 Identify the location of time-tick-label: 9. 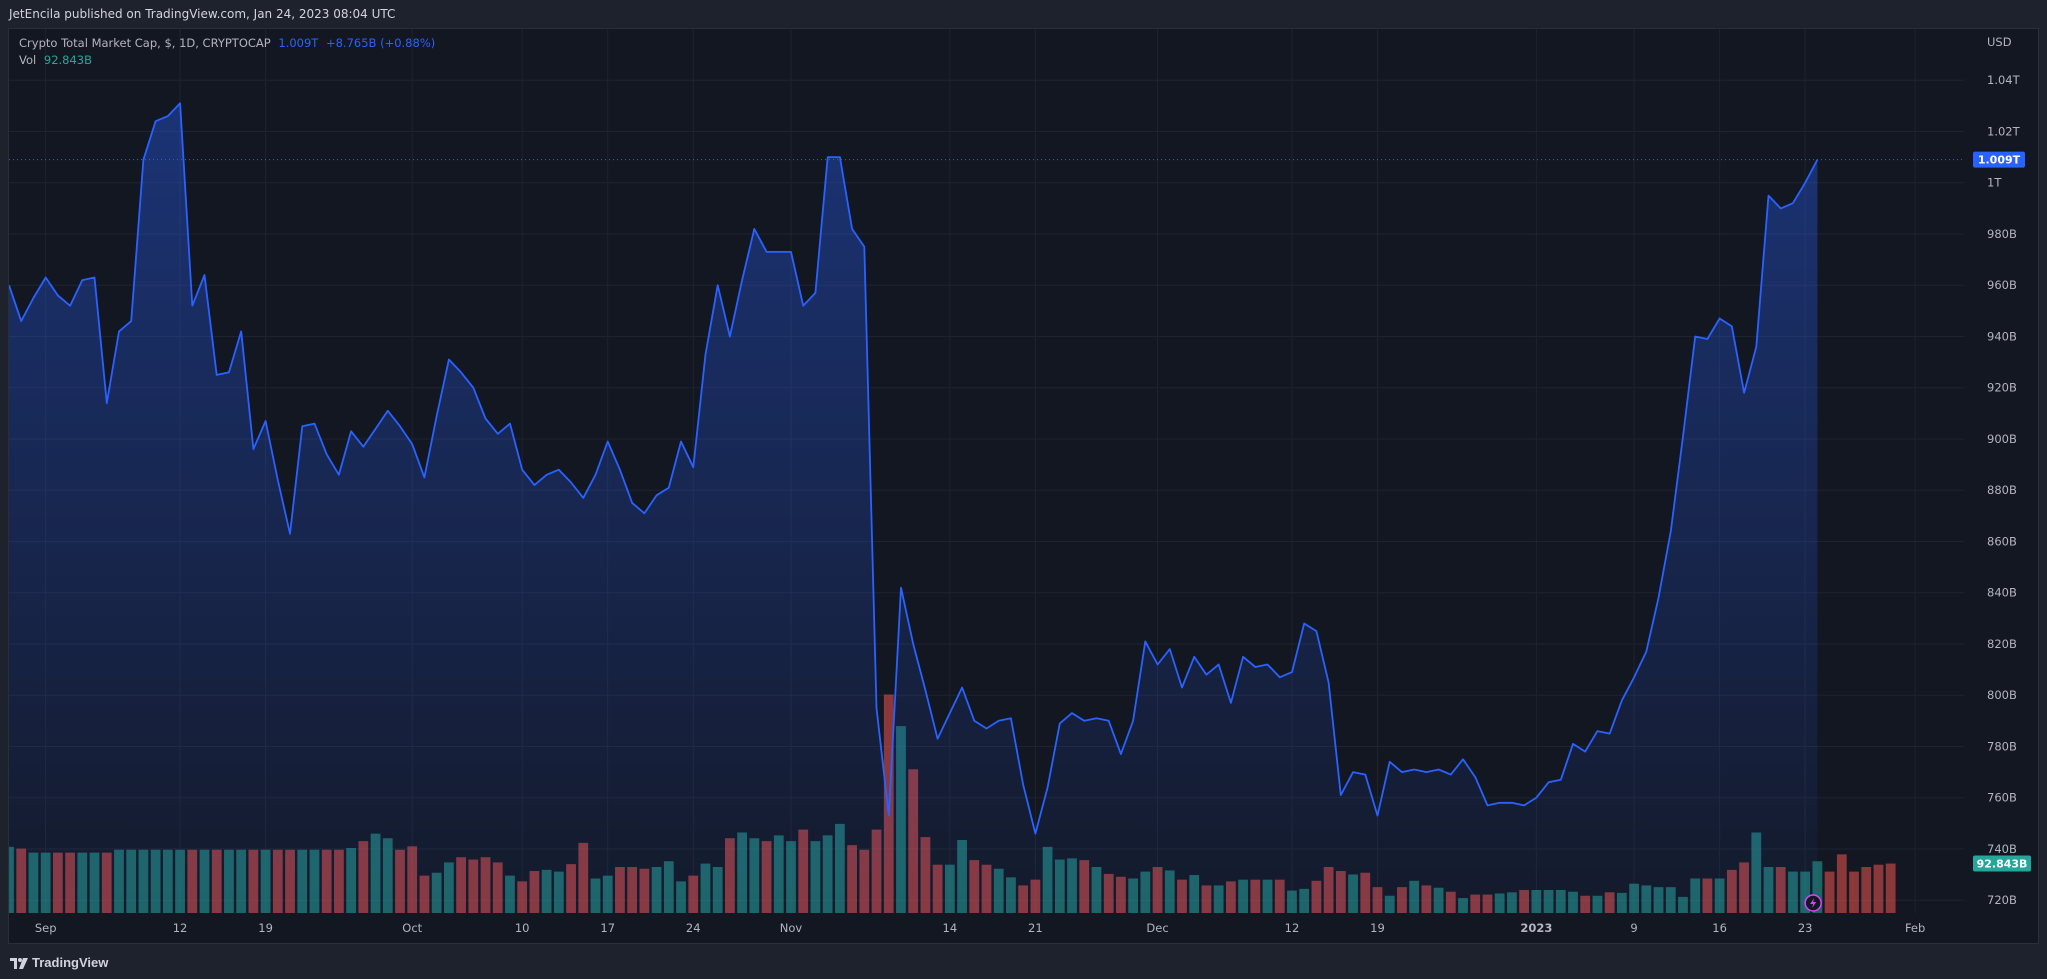
(1633, 928).